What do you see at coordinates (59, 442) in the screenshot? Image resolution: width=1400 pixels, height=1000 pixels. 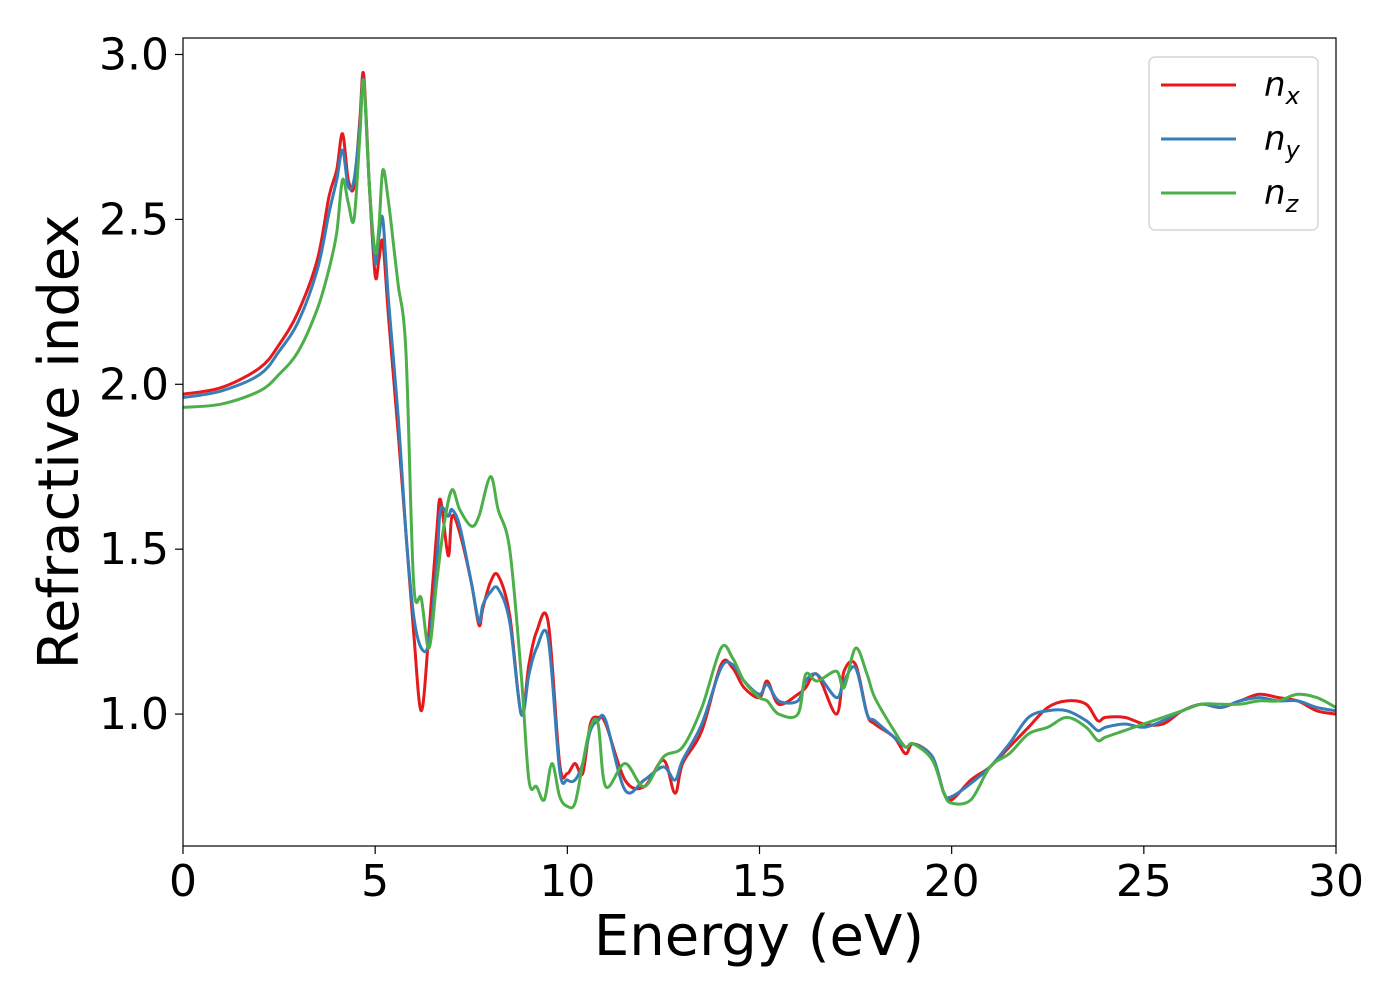 I see `y-axis-label: Refractive index` at bounding box center [59, 442].